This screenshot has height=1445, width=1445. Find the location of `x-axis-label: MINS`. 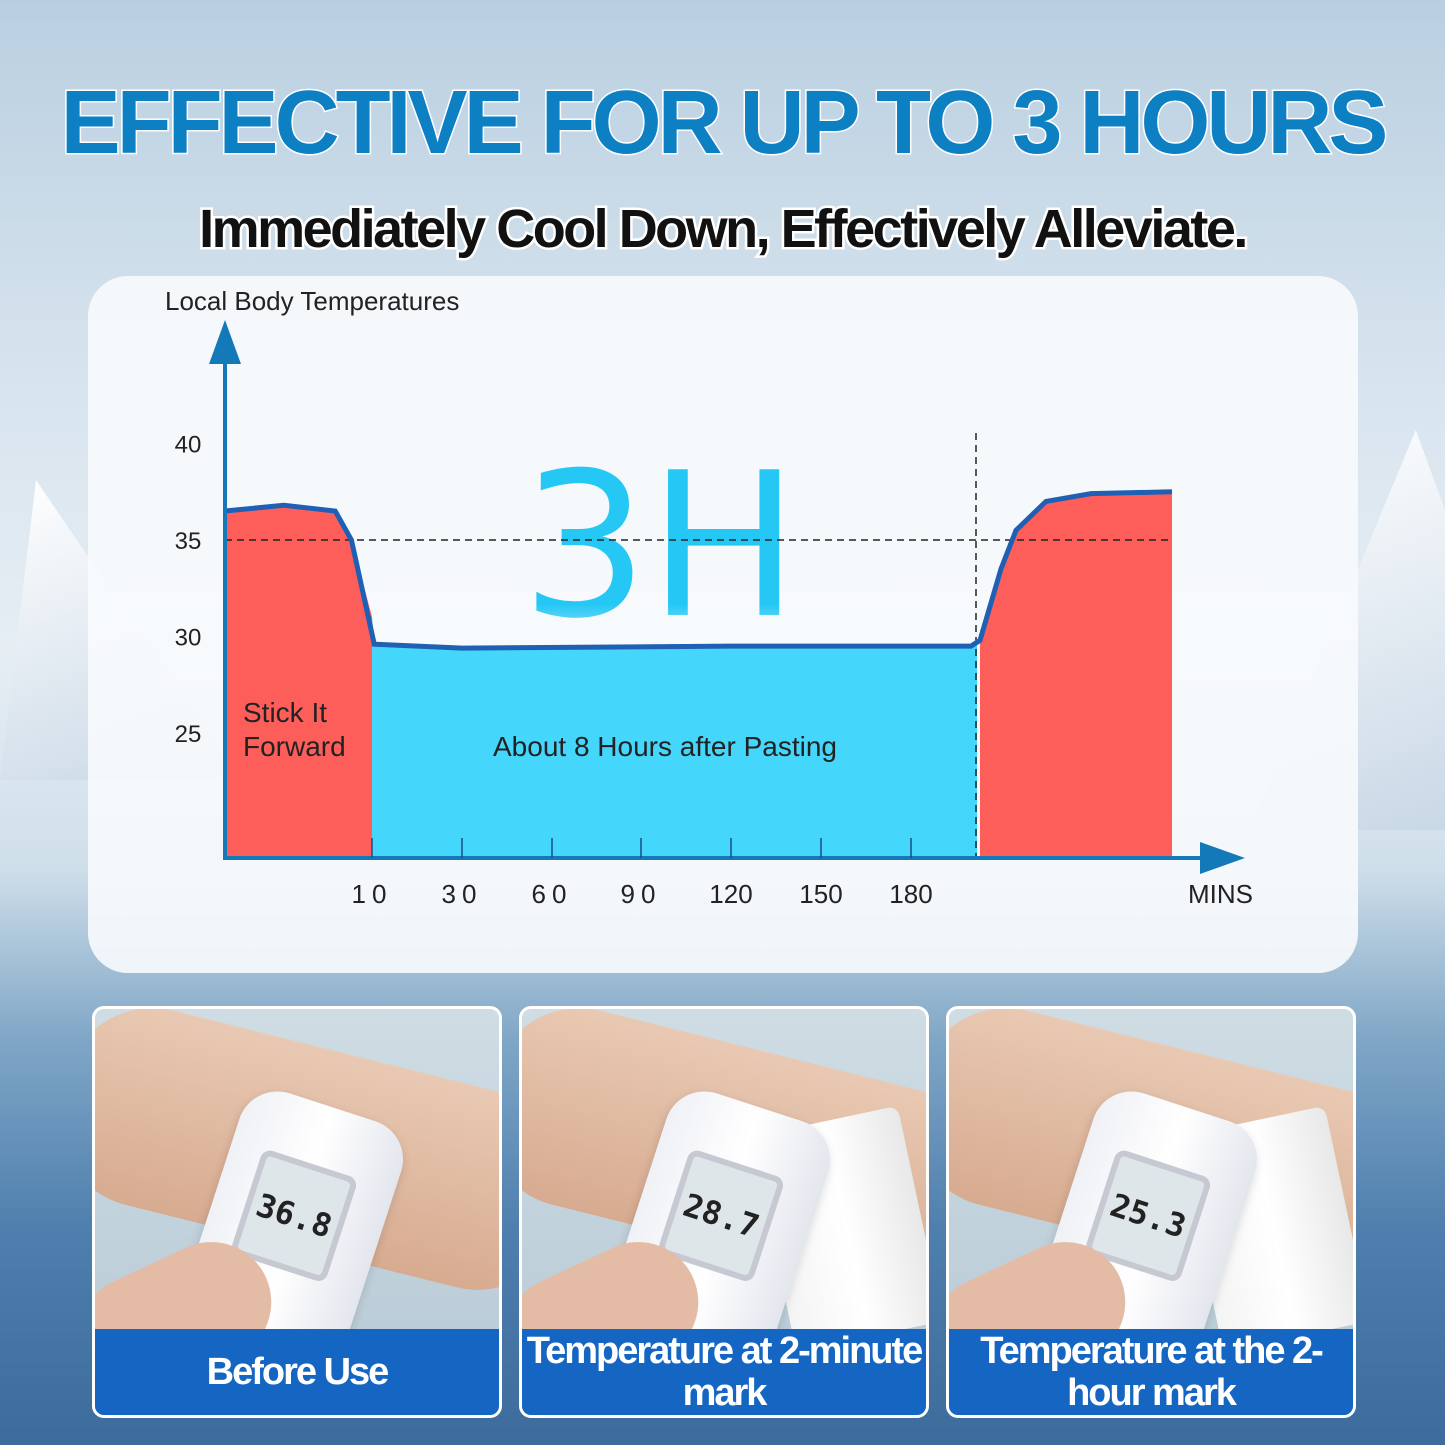

x-axis-label: MINS is located at coordinates (1220, 894).